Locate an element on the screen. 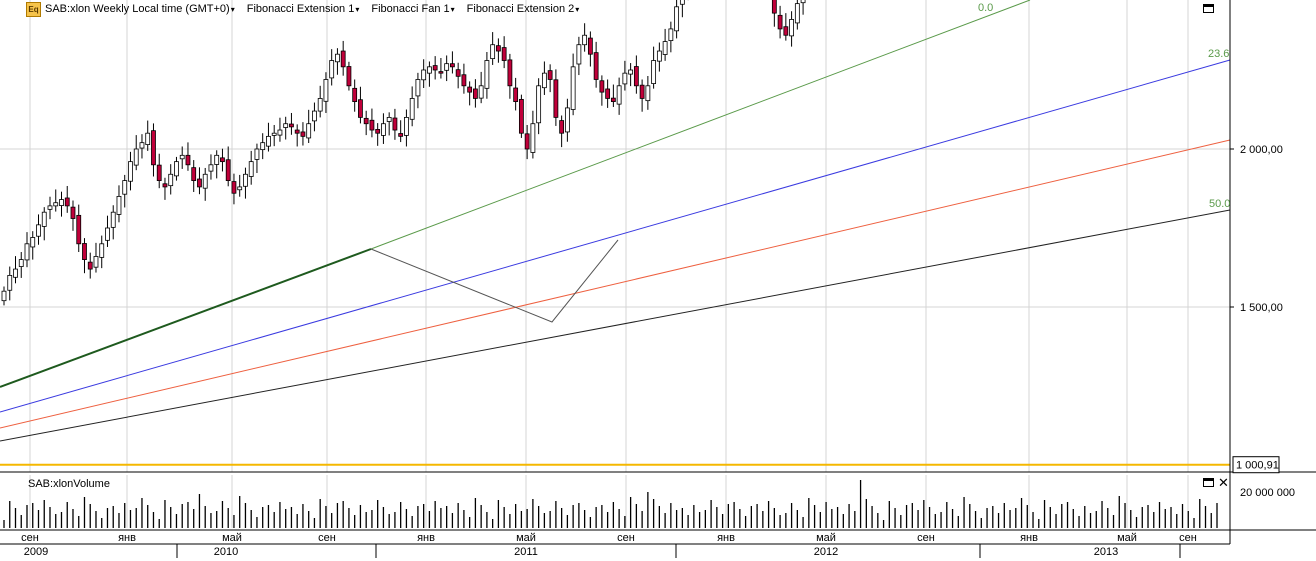  fan-50-label: 50.0 is located at coordinates (1219, 204).